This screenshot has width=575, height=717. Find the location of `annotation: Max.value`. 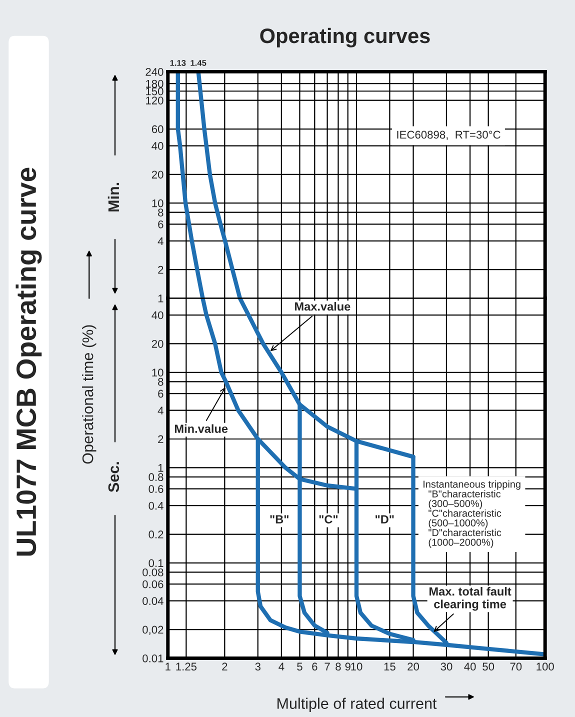

annotation: Max.value is located at coordinates (322, 306).